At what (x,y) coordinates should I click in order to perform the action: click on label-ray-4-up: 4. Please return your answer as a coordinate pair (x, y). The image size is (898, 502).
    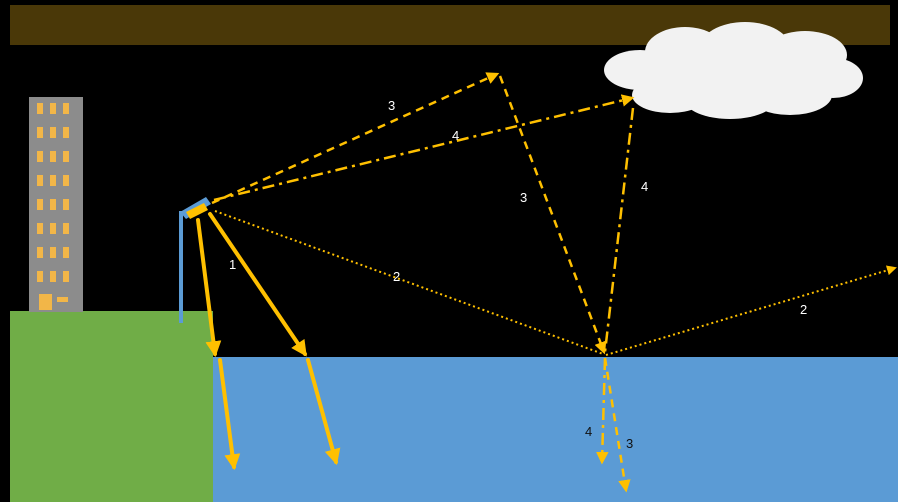
    Looking at the image, I should click on (455, 135).